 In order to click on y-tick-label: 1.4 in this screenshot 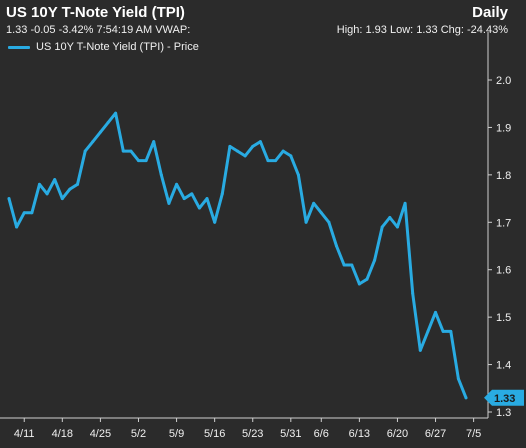, I will do `click(503, 366)`.